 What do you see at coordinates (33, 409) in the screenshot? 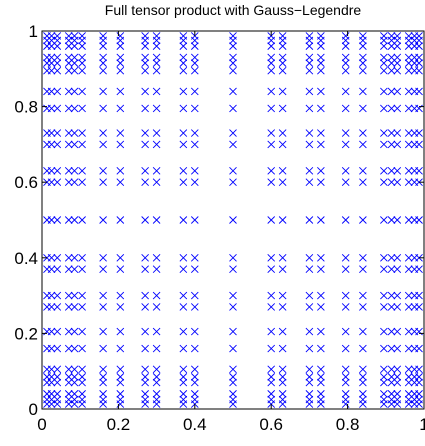
I see `y-tick-label: 0` at bounding box center [33, 409].